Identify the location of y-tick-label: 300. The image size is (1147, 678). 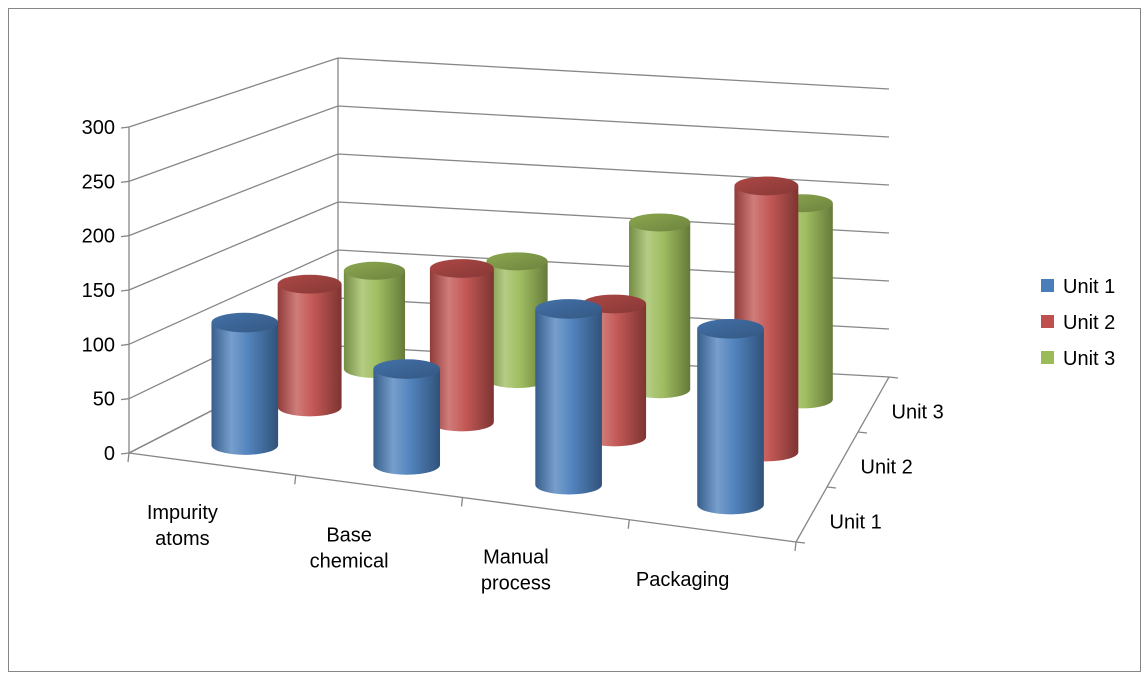
(98, 128).